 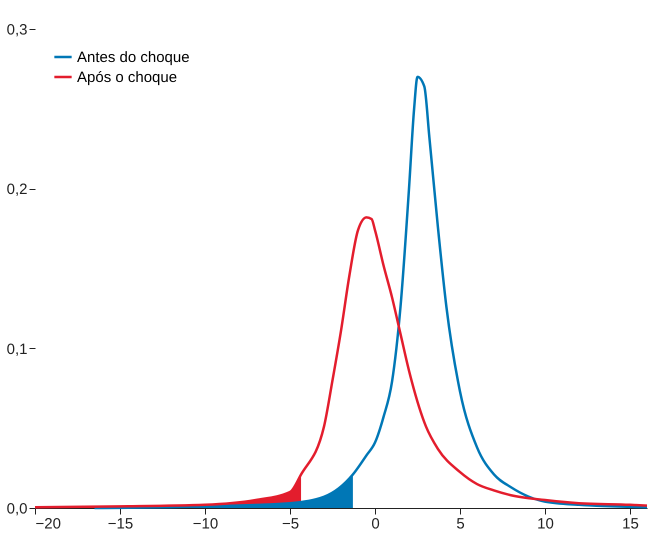 I want to click on legend-label: Após o choque, so click(x=127, y=77).